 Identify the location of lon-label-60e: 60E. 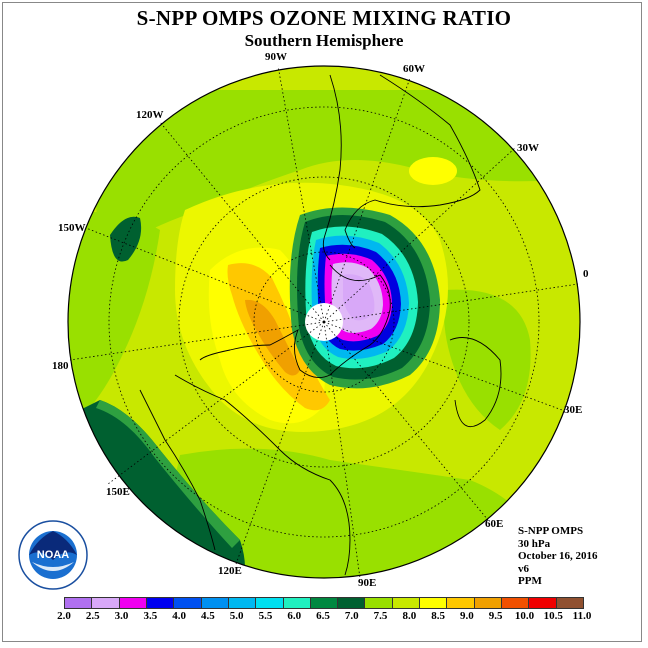
(494, 524).